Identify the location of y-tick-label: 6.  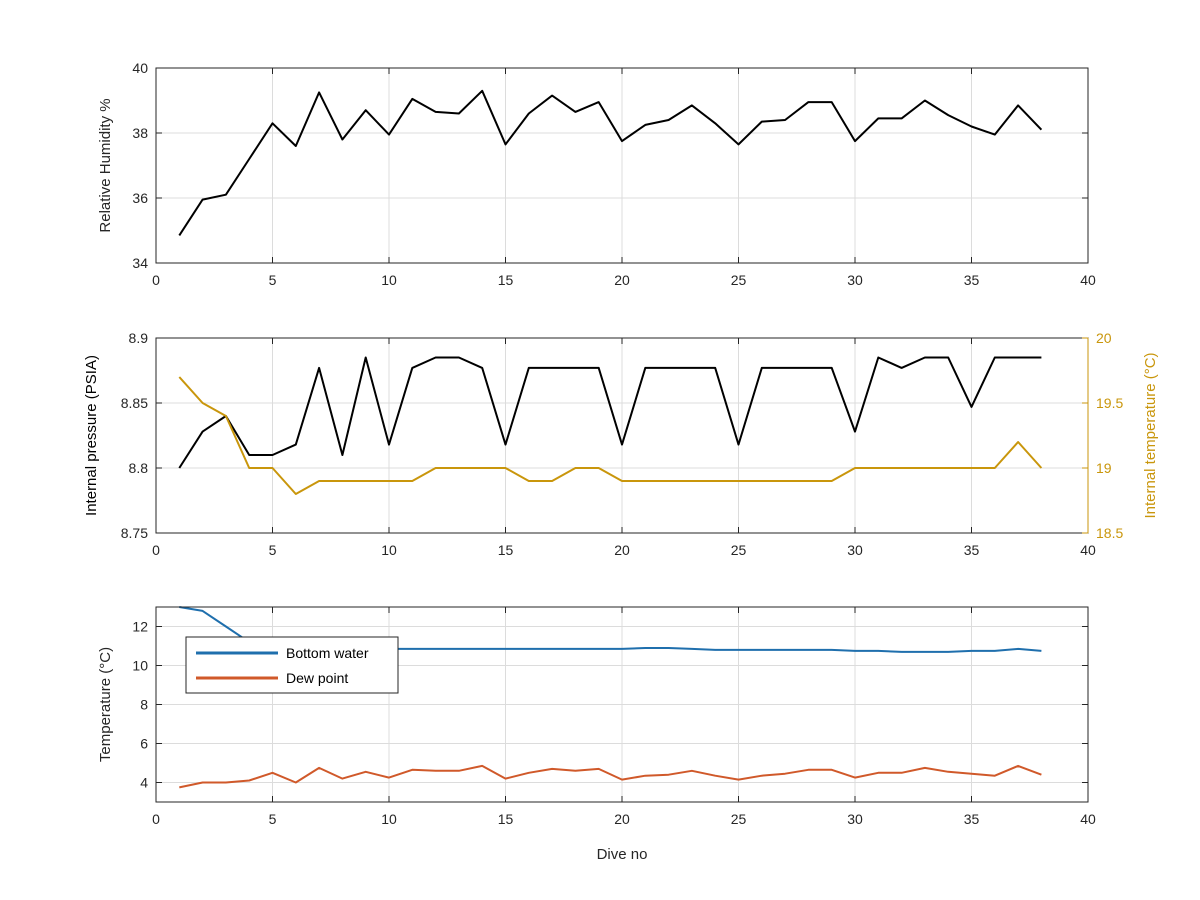
(144, 744).